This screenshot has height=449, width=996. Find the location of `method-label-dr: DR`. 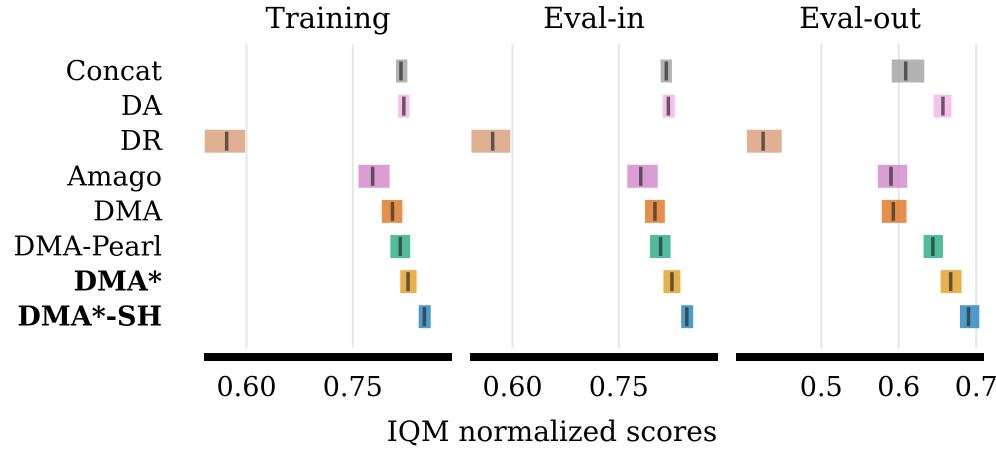

method-label-dr: DR is located at coordinates (141, 141).